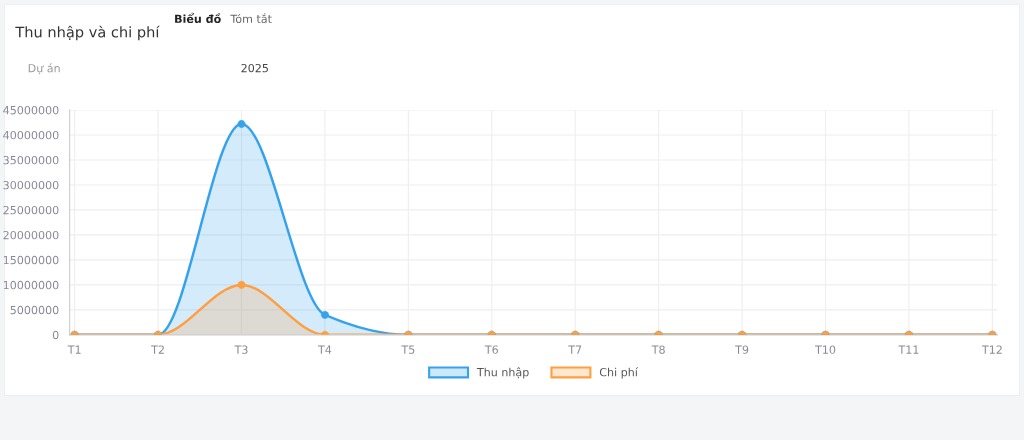 This screenshot has width=1024, height=440. What do you see at coordinates (31, 135) in the screenshot?
I see `y-tick-label: 40000000` at bounding box center [31, 135].